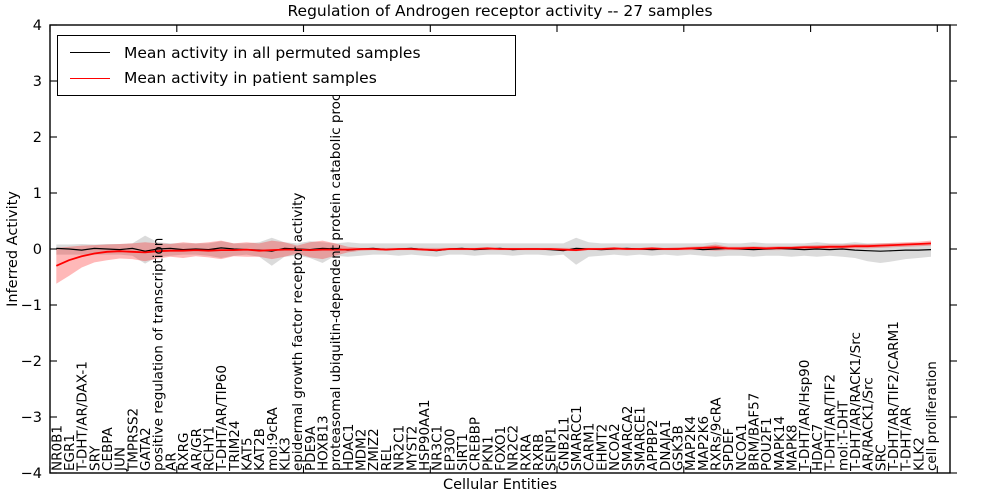  Describe the element at coordinates (438, 448) in the screenshot. I see `x-tick-label: NR3C1` at that location.